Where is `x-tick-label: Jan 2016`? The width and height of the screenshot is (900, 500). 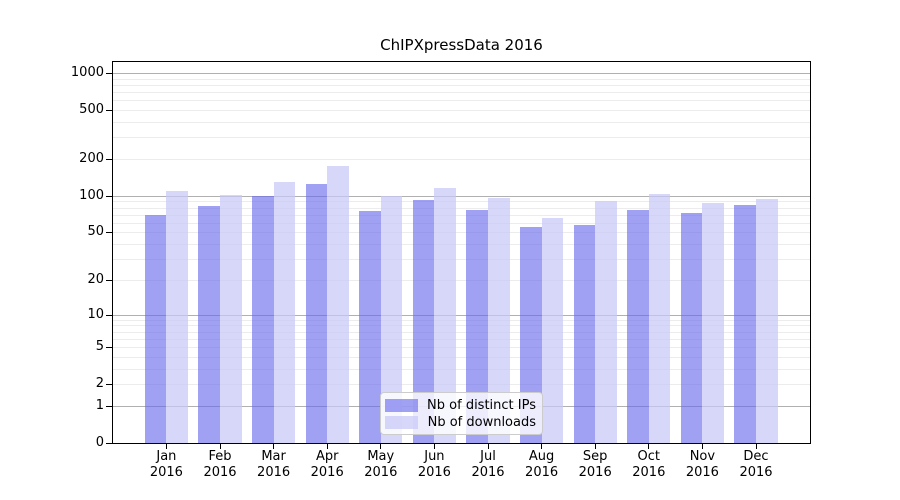 x-tick-label: Jan 2016 is located at coordinates (166, 464).